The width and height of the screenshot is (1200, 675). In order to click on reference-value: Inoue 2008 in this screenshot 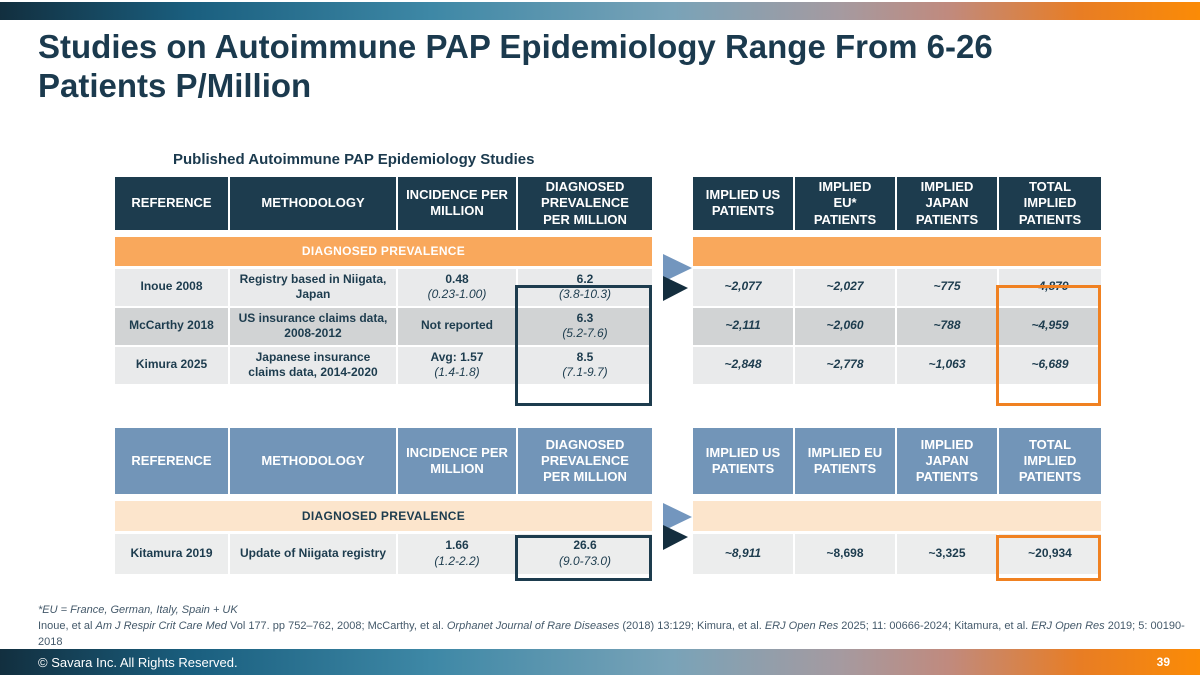, I will do `click(171, 286)`.